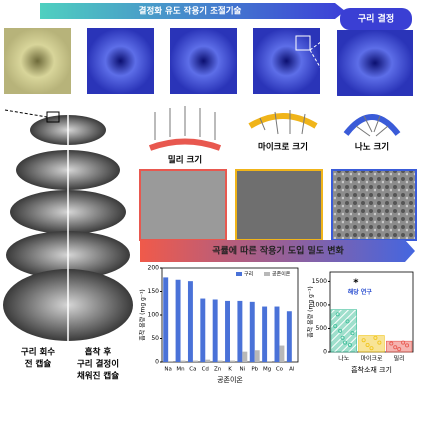 The image size is (421, 427). What do you see at coordinates (280, 370) in the screenshot?
I see `x-tick-label: Co` at bounding box center [280, 370].